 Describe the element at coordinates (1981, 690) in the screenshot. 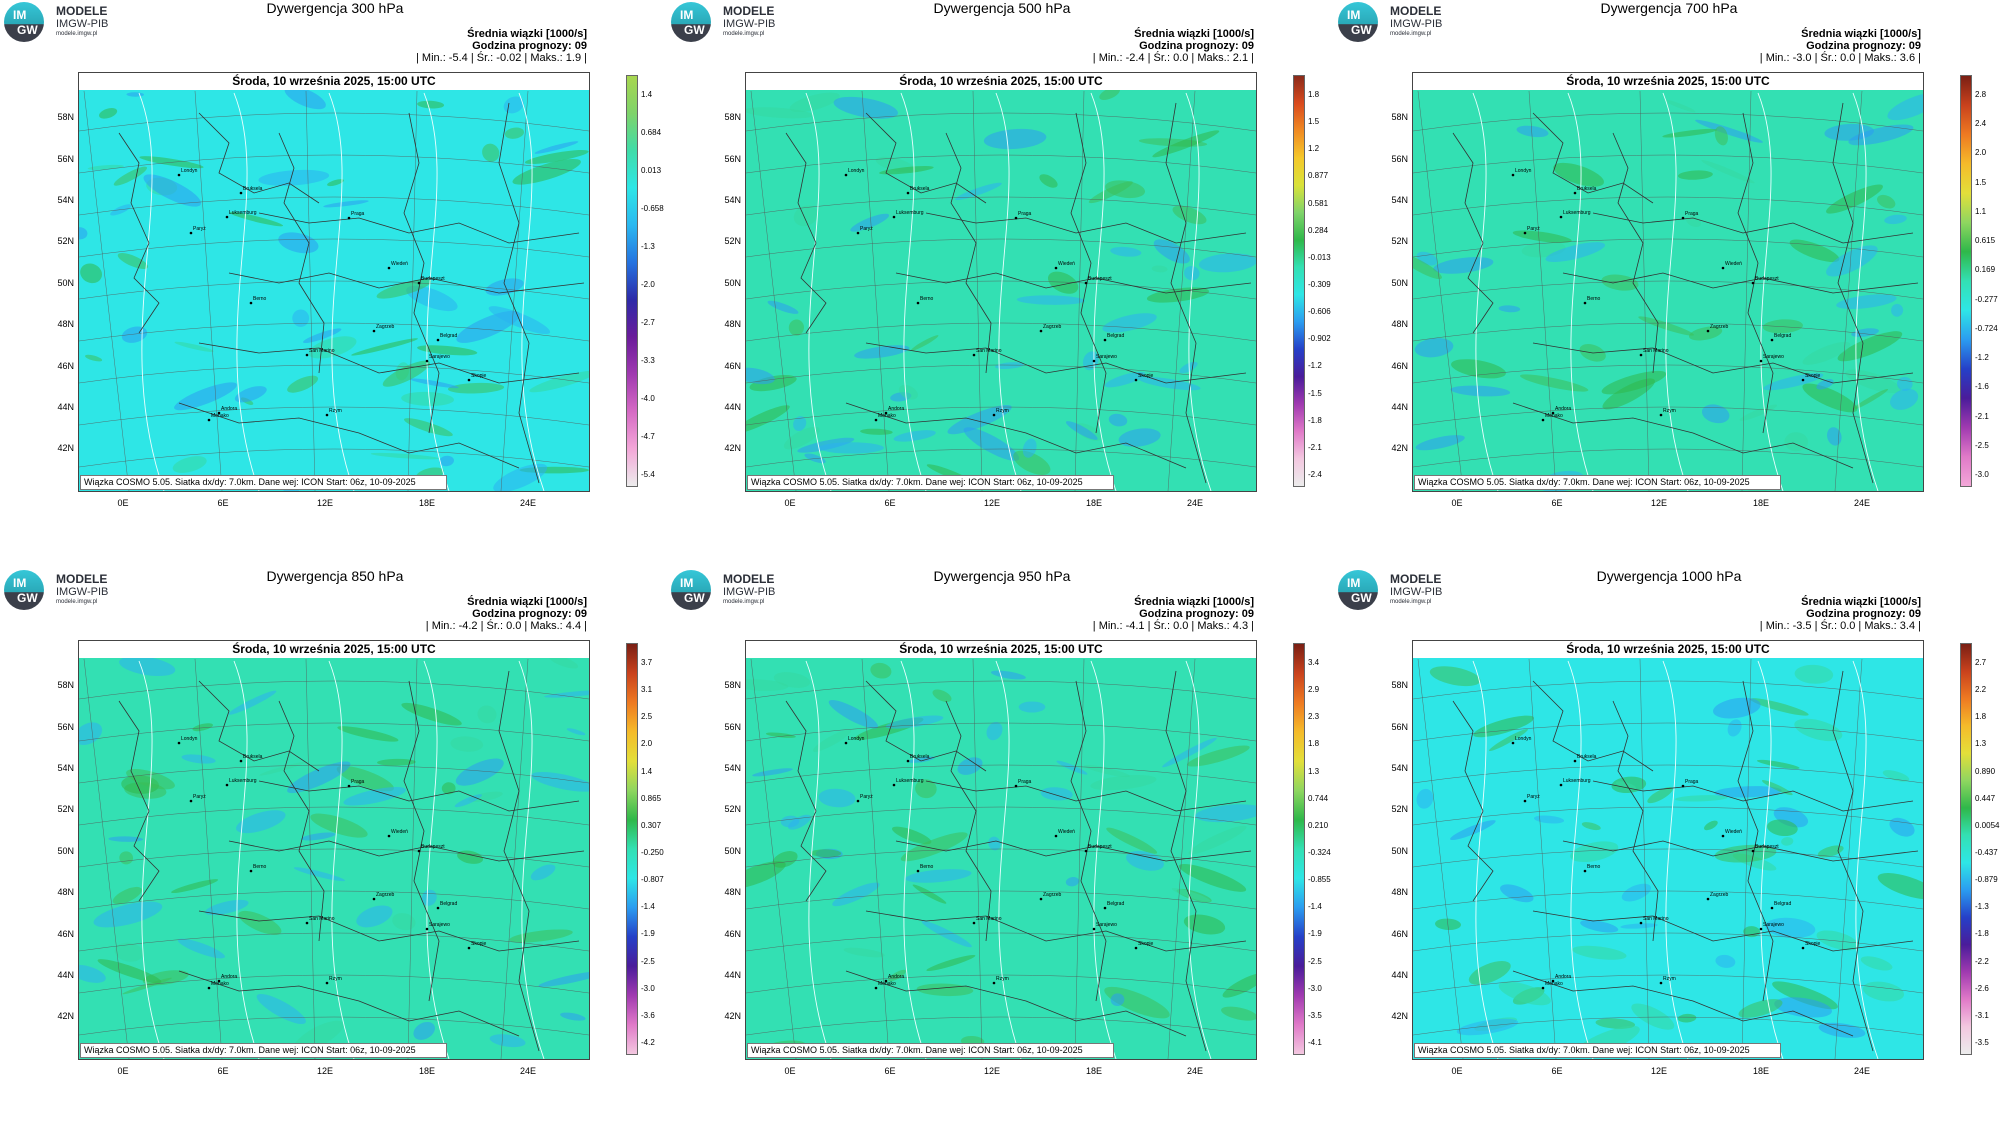

I see `colorbar-tick-label: 2.2` at that location.